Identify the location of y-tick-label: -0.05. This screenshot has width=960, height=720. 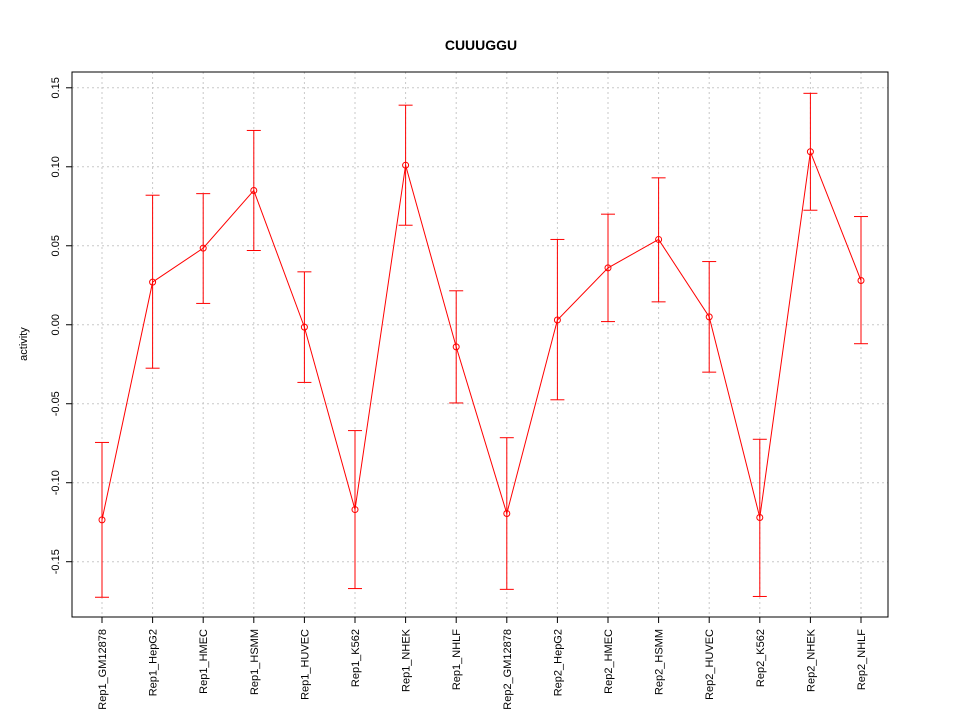
(56, 403).